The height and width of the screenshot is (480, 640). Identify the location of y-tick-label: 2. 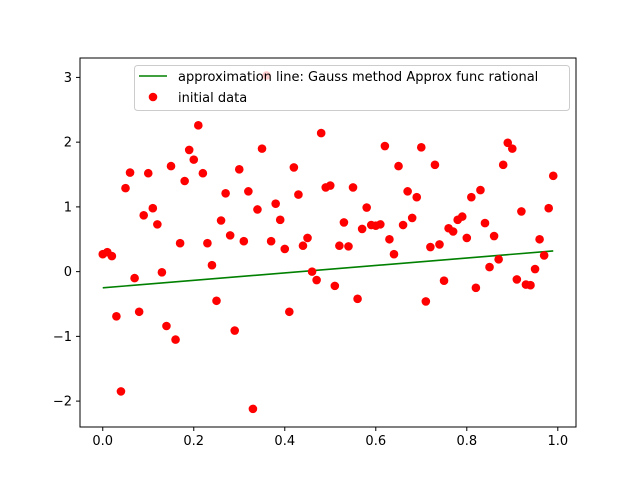
(68, 143).